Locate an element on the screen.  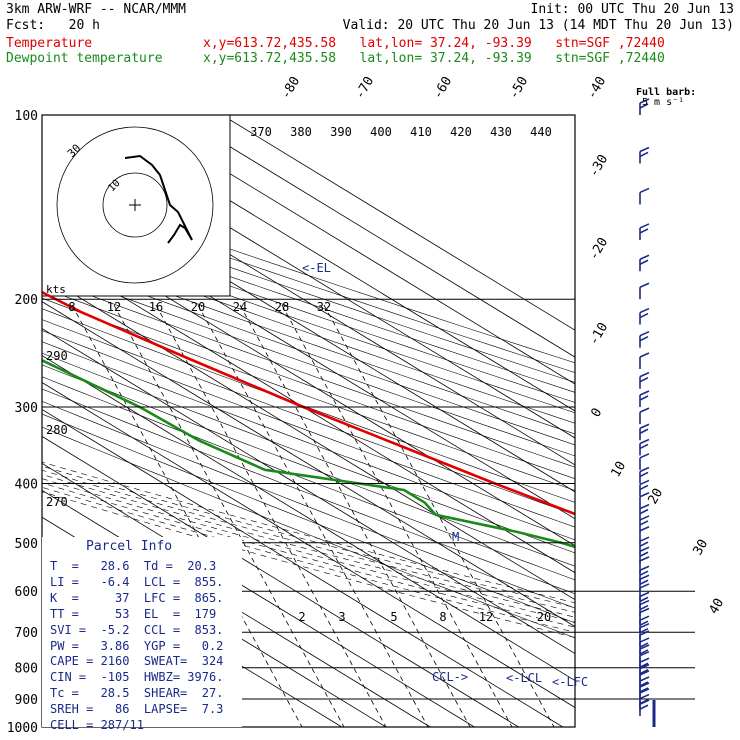
theta-label: 410 is located at coordinates (421, 132).